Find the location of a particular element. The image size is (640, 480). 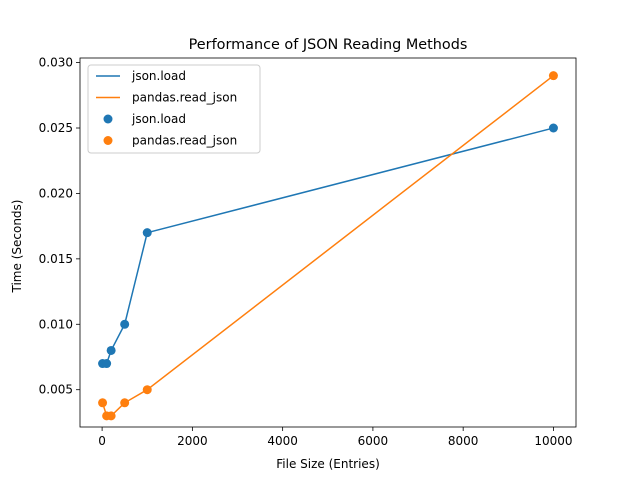

y-tick-label: 0.010 is located at coordinates (56, 324).